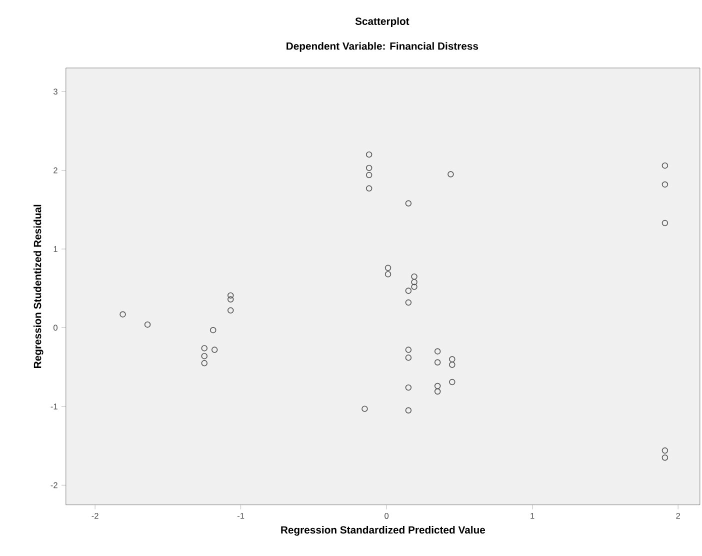 Image resolution: width=702 pixels, height=556 pixels. Describe the element at coordinates (678, 515) in the screenshot. I see `x-tick-label: 2` at that location.